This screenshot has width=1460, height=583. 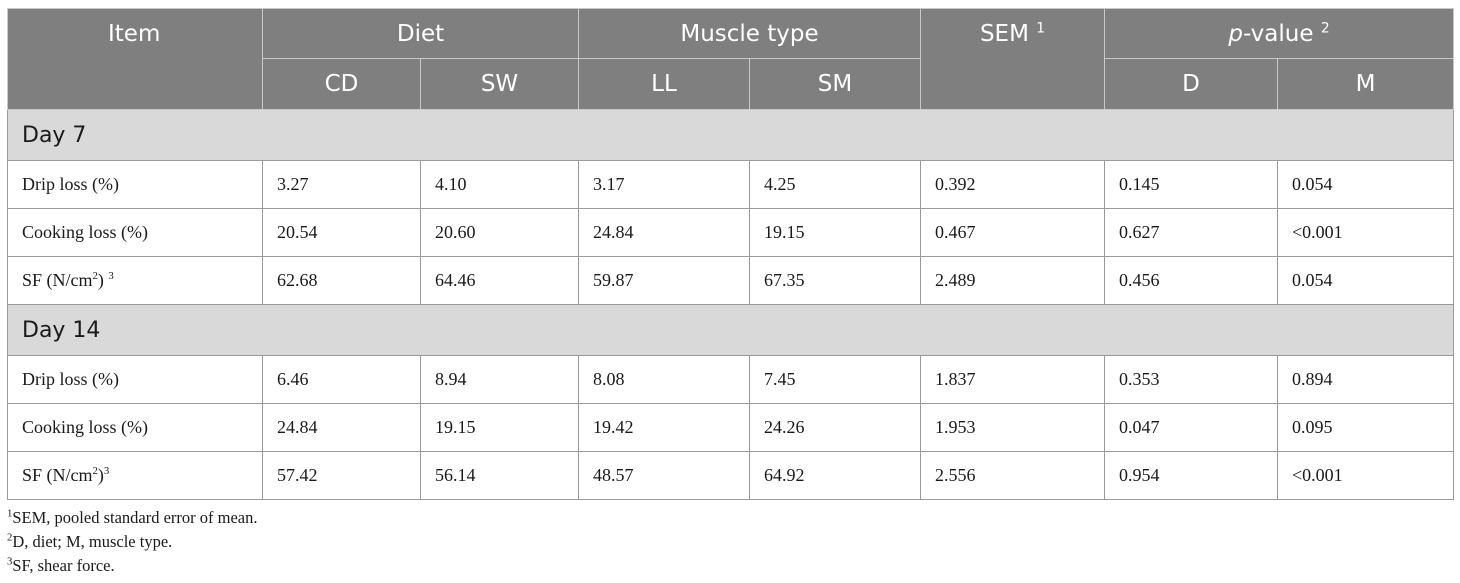 What do you see at coordinates (1191, 280) in the screenshot?
I see `value-cell: 0.456` at bounding box center [1191, 280].